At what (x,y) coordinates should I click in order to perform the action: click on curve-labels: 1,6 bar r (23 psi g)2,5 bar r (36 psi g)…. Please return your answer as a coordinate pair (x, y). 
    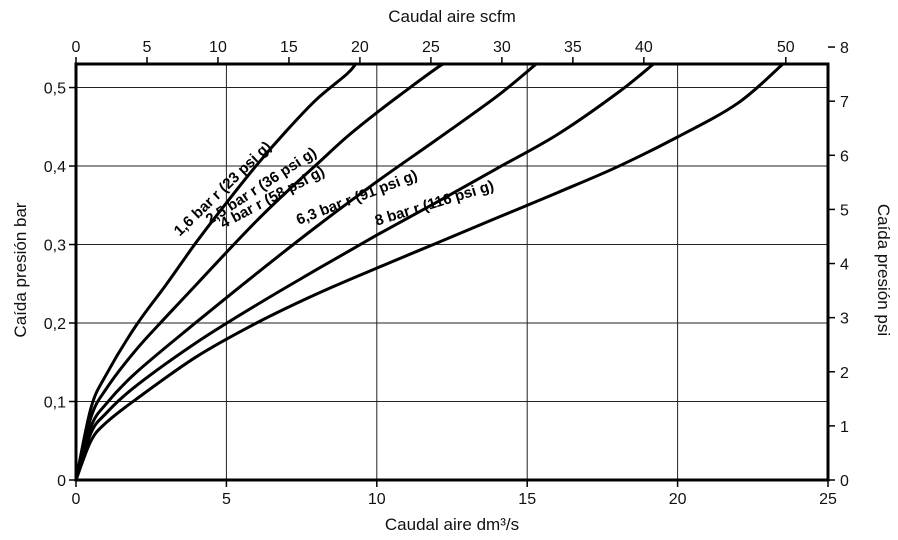
    Looking at the image, I should click on (333, 188).